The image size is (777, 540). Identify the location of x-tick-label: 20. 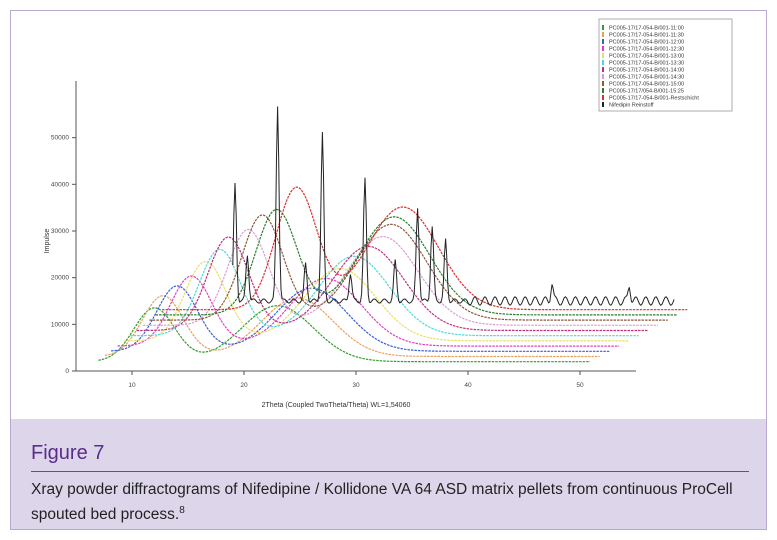
(244, 385).